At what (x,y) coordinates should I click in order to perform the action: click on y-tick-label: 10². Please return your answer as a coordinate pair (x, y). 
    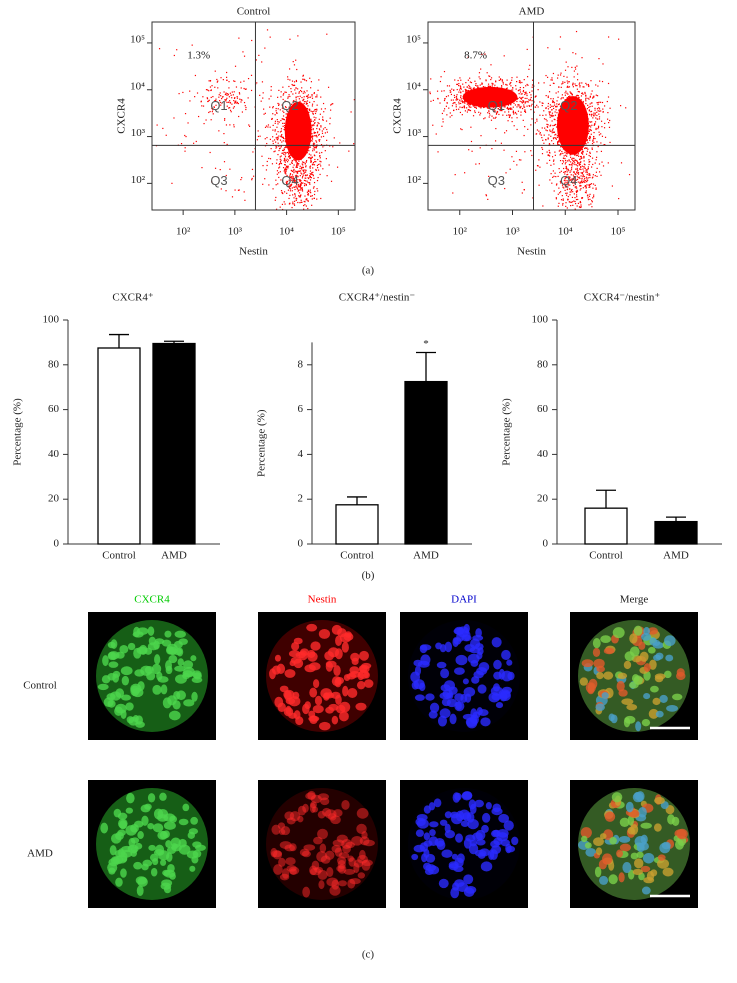
    Looking at the image, I should click on (414, 180).